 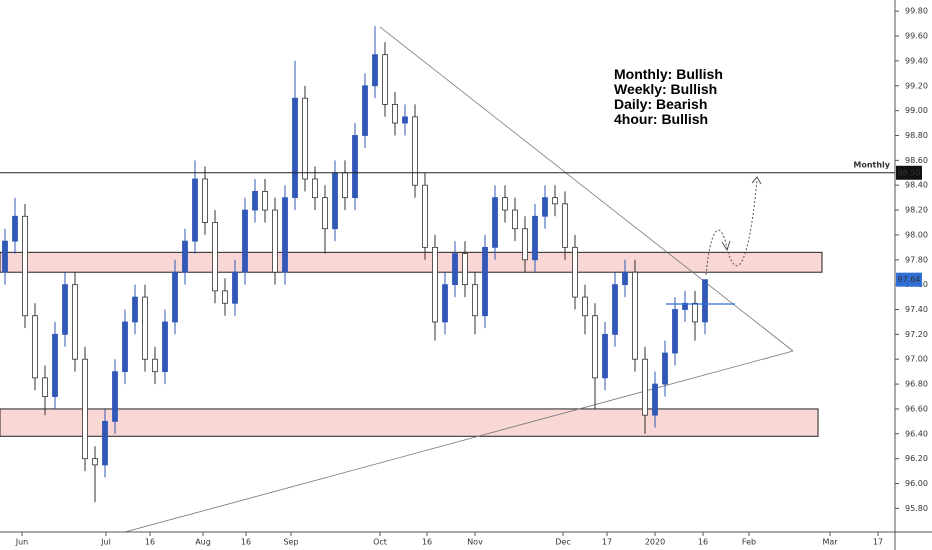 I want to click on y-tick-label: 96.40, so click(x=916, y=433).